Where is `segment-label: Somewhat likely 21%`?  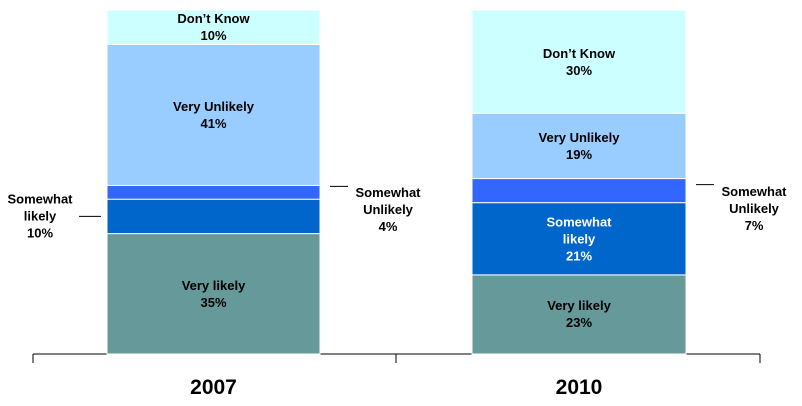
segment-label: Somewhat likely 21% is located at coordinates (579, 238).